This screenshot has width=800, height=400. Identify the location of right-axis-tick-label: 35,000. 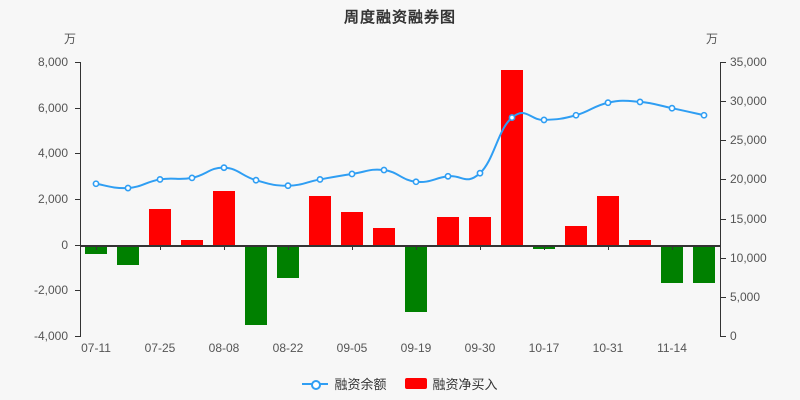
(748, 62).